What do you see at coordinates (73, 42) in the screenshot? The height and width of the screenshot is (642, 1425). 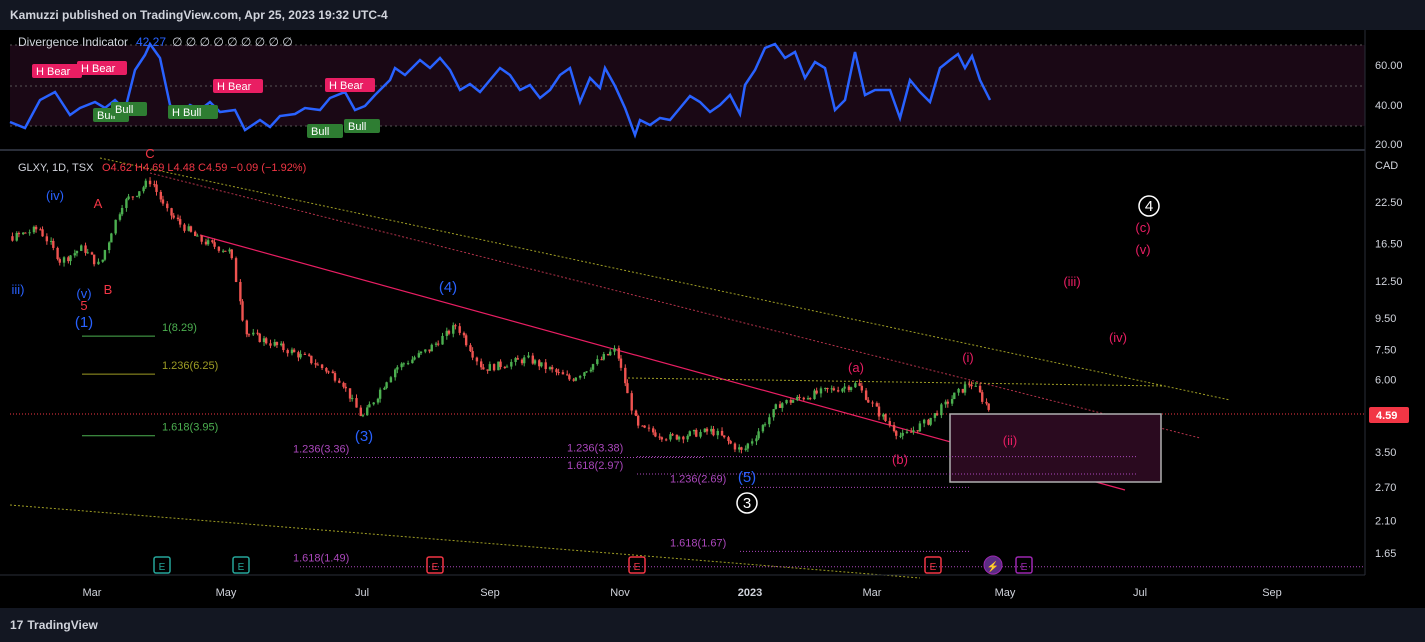 I see `indicator-name: Divergence Indicator` at bounding box center [73, 42].